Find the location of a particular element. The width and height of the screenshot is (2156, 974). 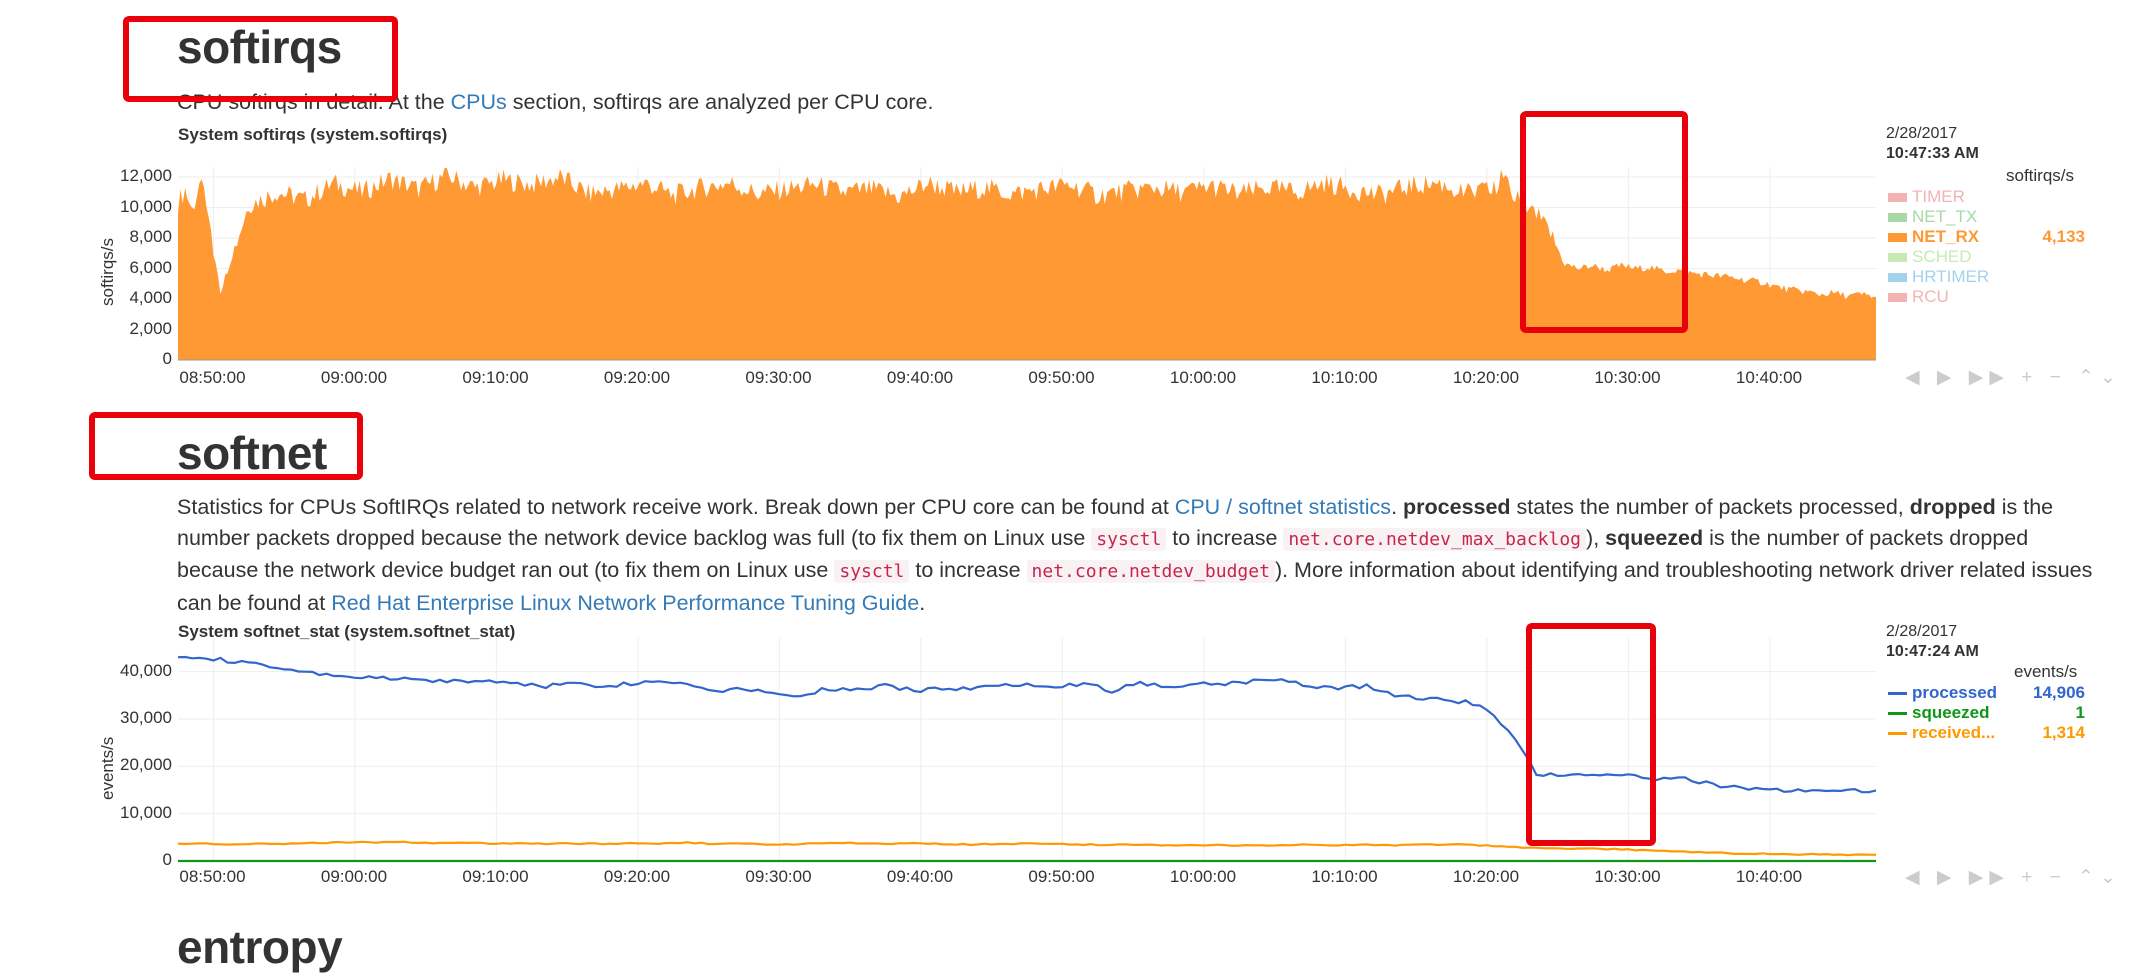

highlight-box-heading-softnet is located at coordinates (226, 446).